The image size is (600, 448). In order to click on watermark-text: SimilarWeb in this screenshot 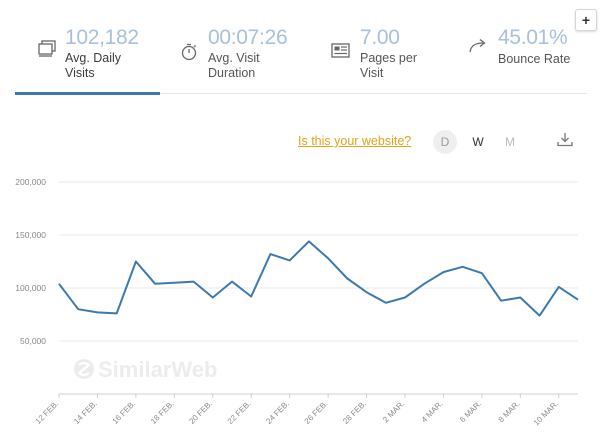, I will do `click(157, 369)`.